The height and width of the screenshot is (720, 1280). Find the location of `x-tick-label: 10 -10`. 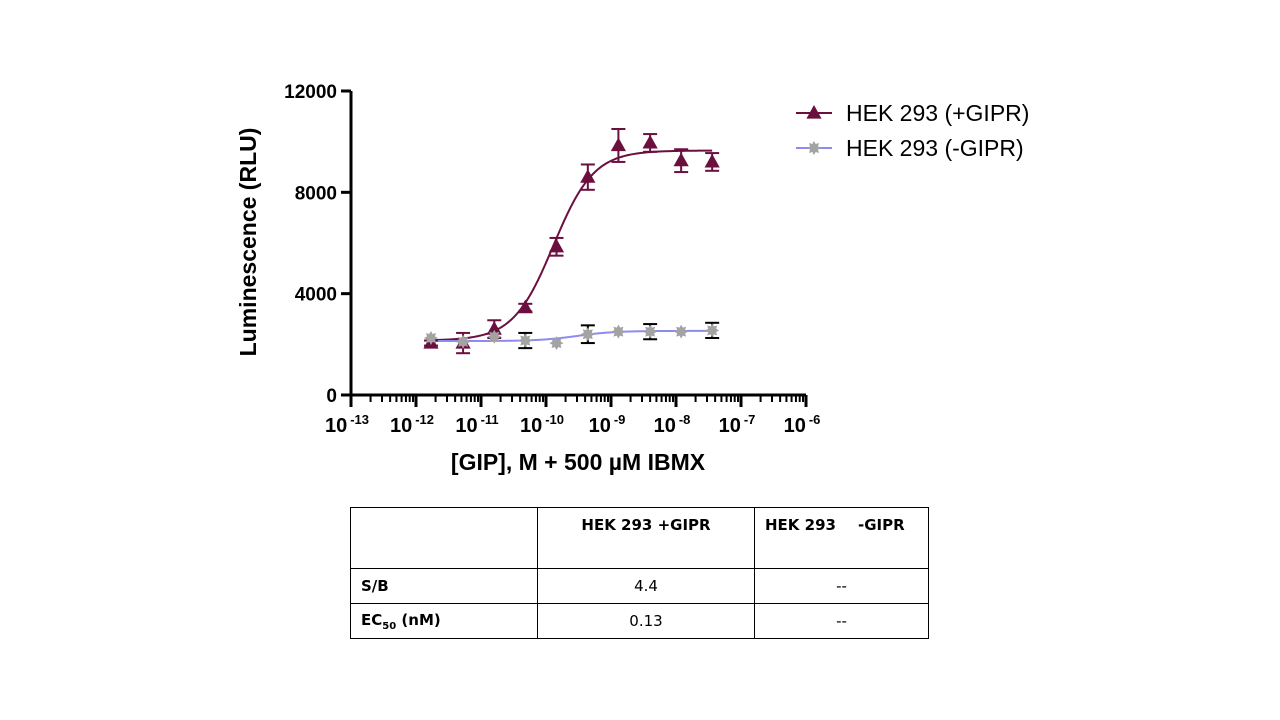

x-tick-label: 10 -10 is located at coordinates (542, 424).